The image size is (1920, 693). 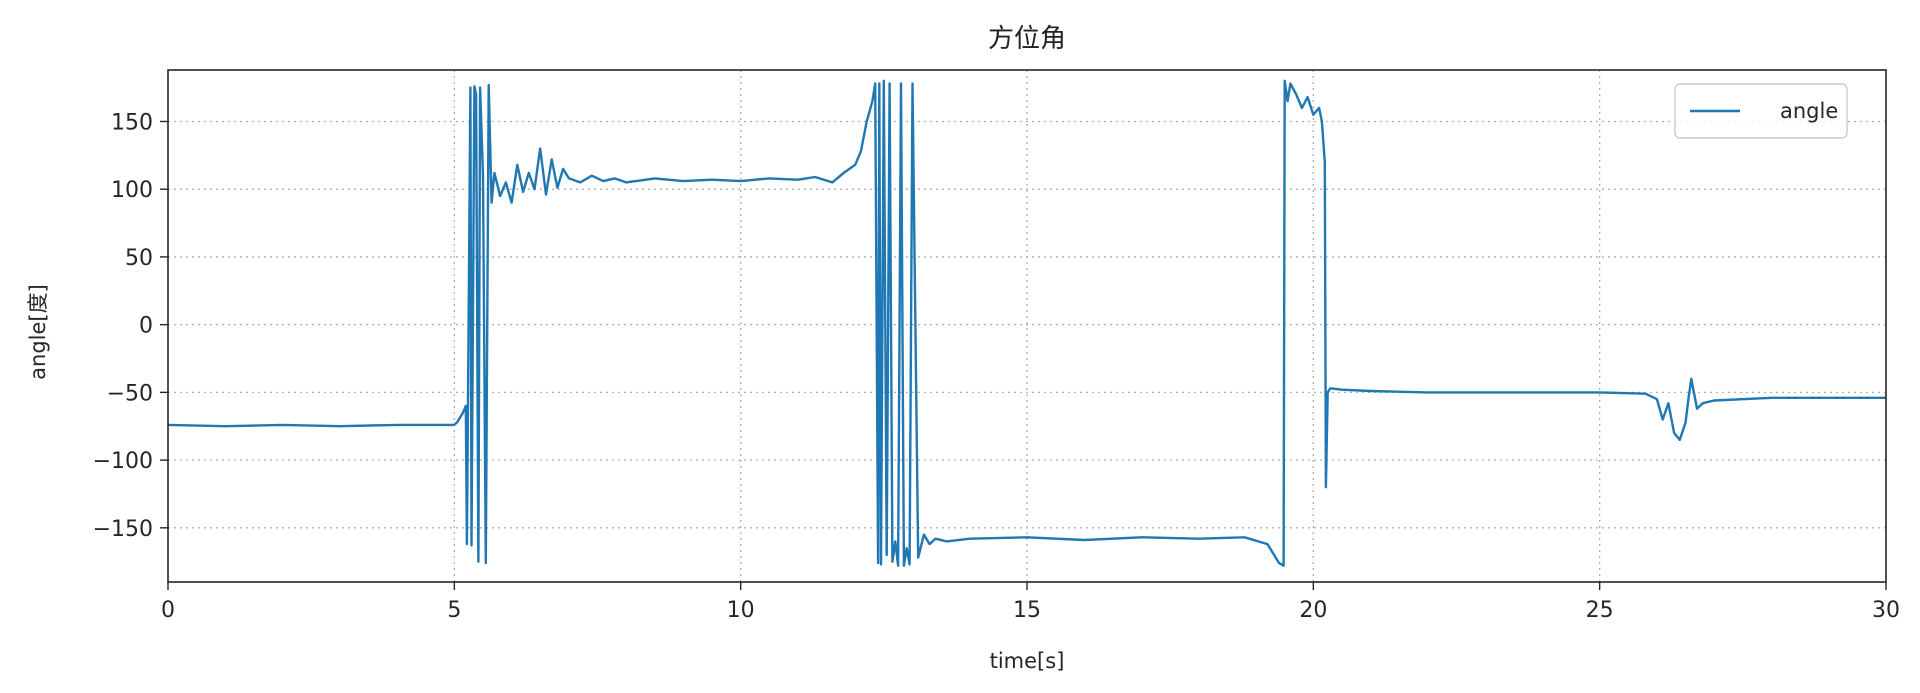 What do you see at coordinates (132, 190) in the screenshot?
I see `y-tick-label: 100` at bounding box center [132, 190].